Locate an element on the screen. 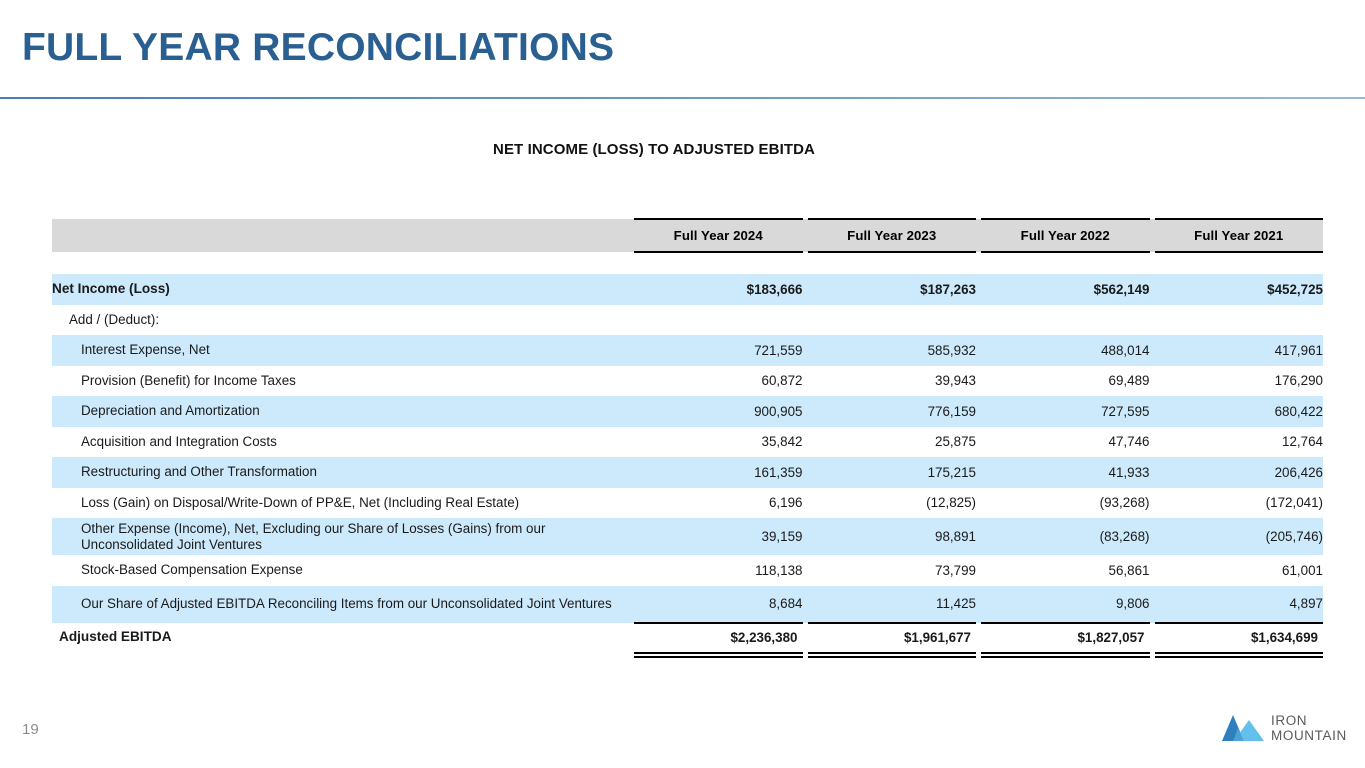 This screenshot has height=768, width=1365. rule-fy2022 is located at coordinates (1065, 655).